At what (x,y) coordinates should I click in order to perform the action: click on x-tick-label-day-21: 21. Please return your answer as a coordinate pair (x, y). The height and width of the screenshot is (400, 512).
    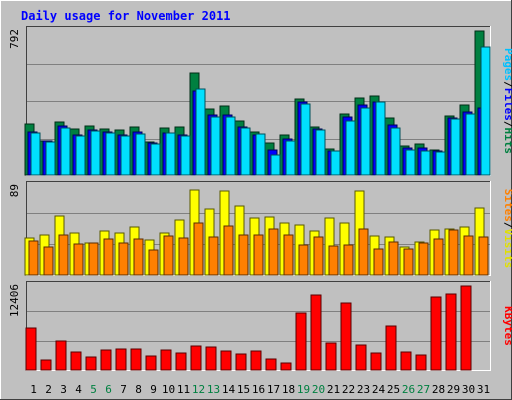
    Looking at the image, I should click on (333, 389).